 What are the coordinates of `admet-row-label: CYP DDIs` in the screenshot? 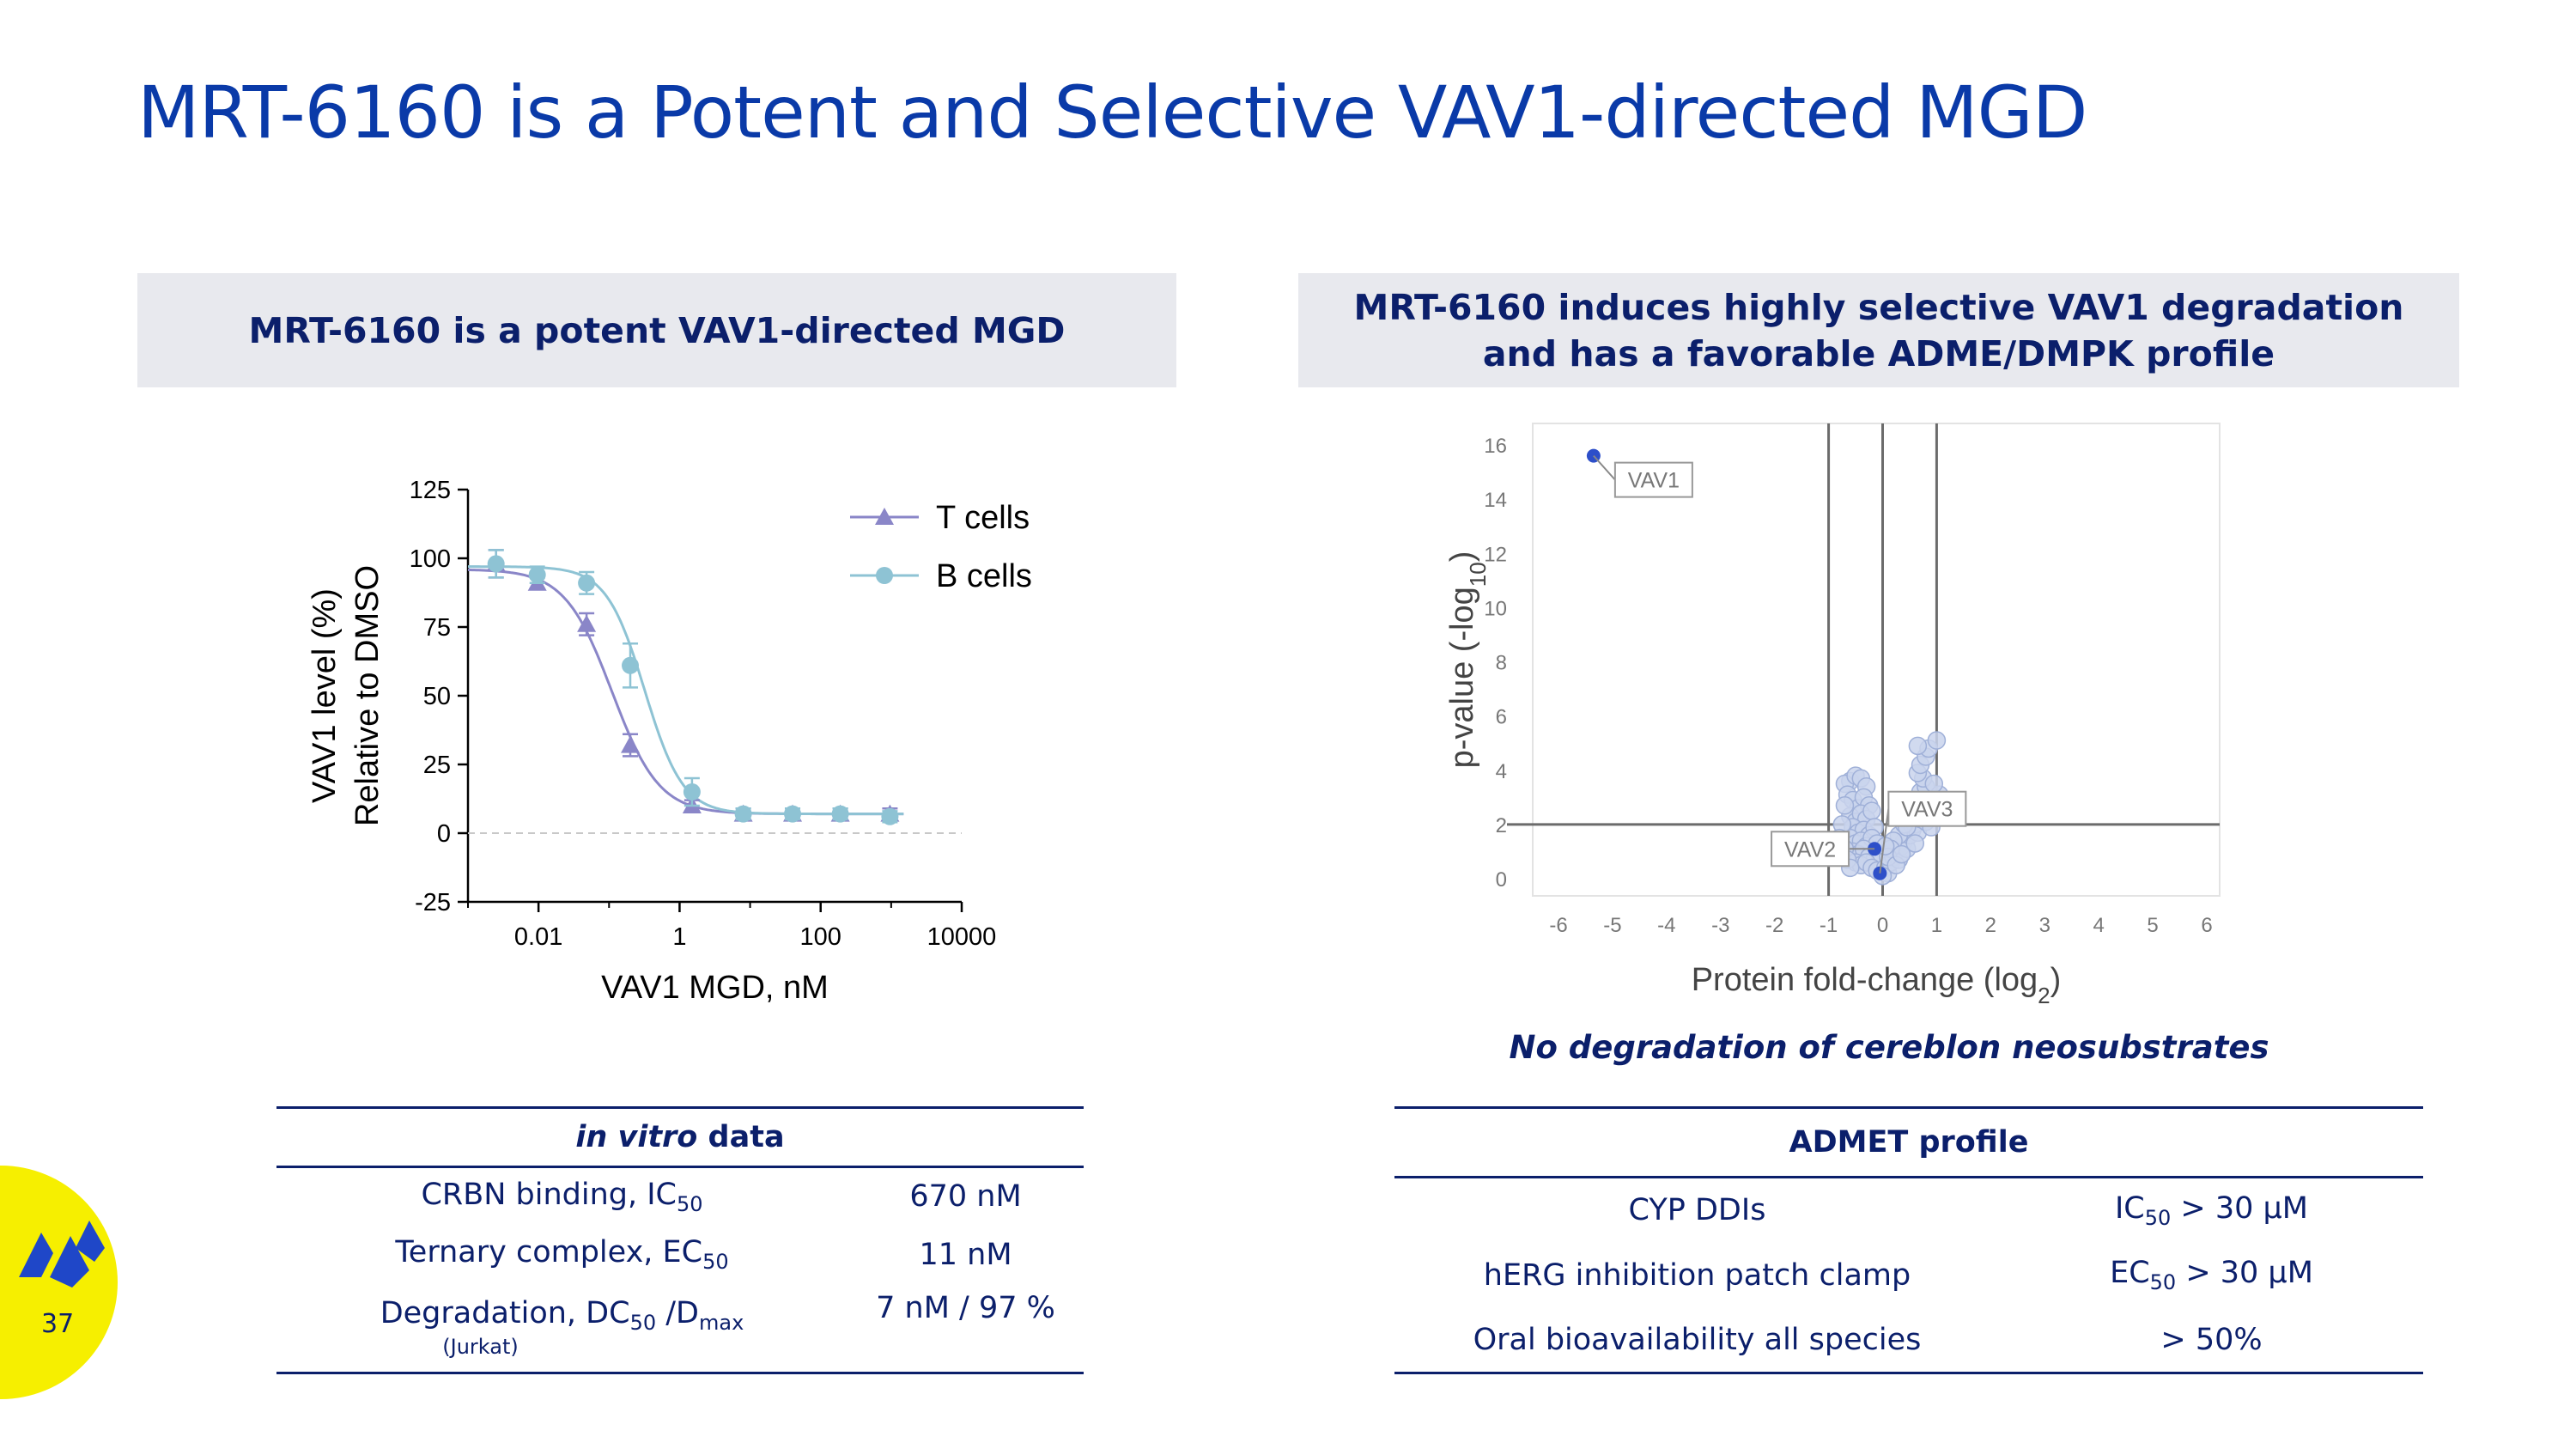 It's located at (1697, 1210).